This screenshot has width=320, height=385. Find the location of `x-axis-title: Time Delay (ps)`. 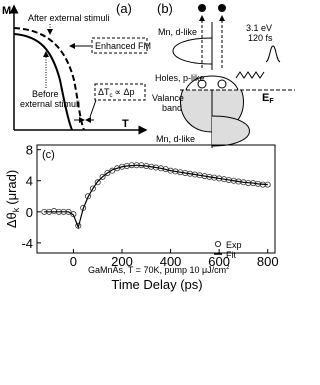

x-axis-title: Time Delay (ps) is located at coordinates (156, 284).